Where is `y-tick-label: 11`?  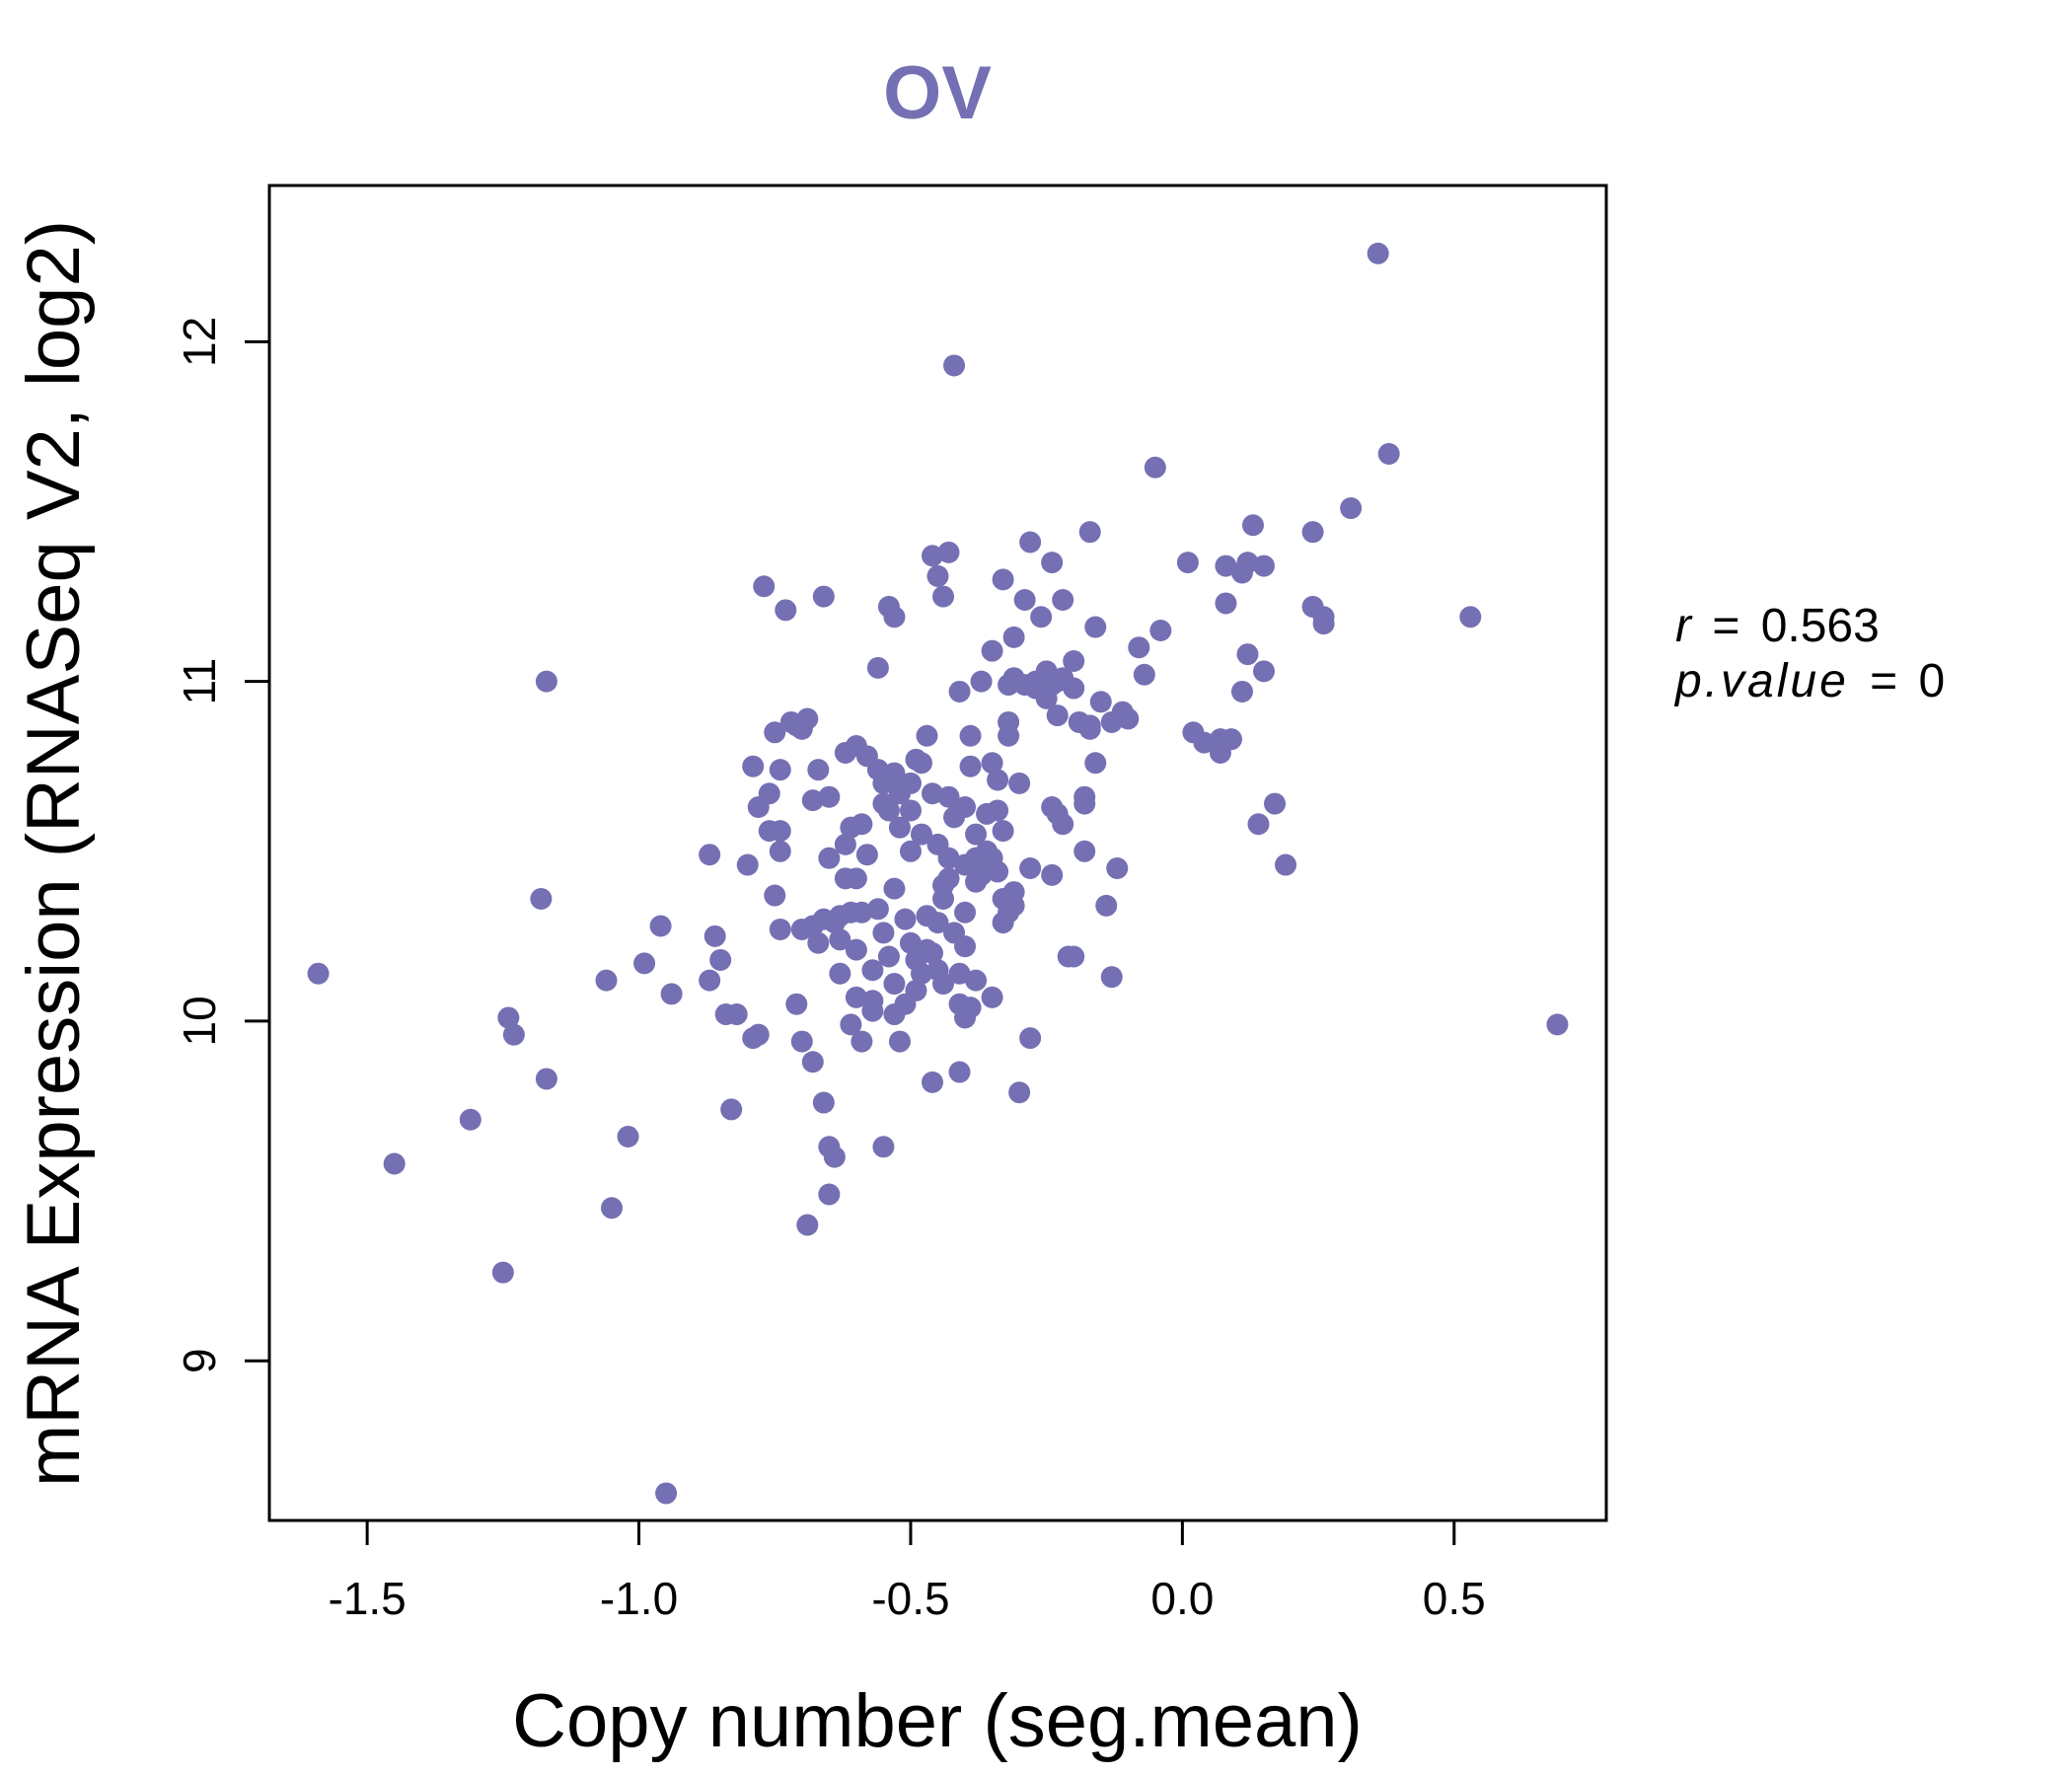
y-tick-label: 11 is located at coordinates (200, 681).